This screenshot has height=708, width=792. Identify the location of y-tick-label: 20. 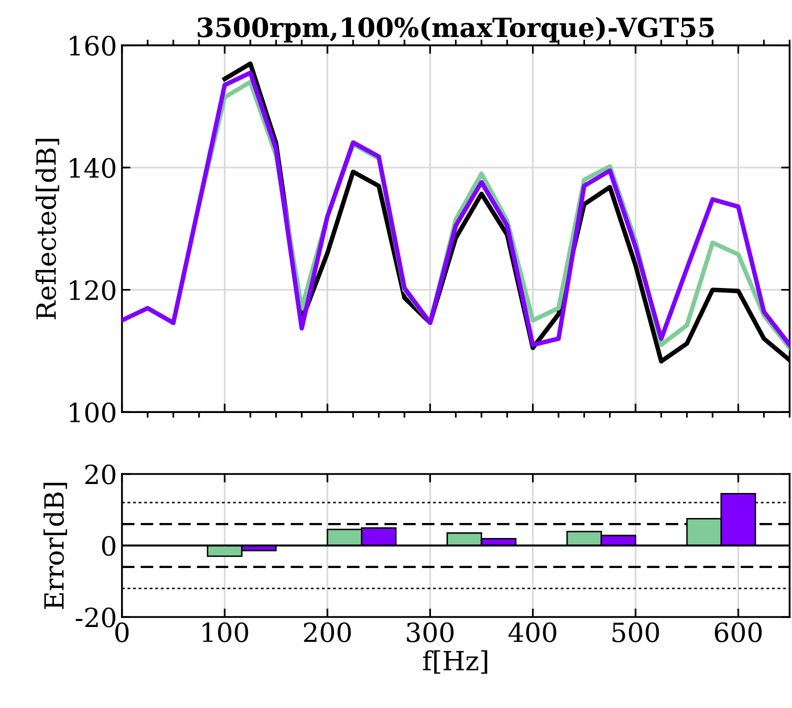
(100, 474).